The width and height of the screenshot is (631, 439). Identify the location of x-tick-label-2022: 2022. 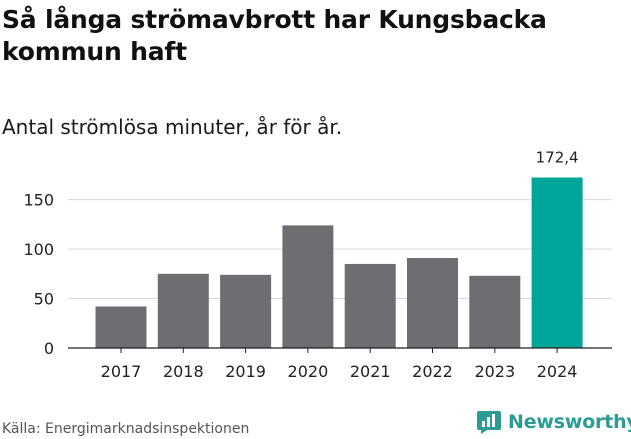
(432, 371).